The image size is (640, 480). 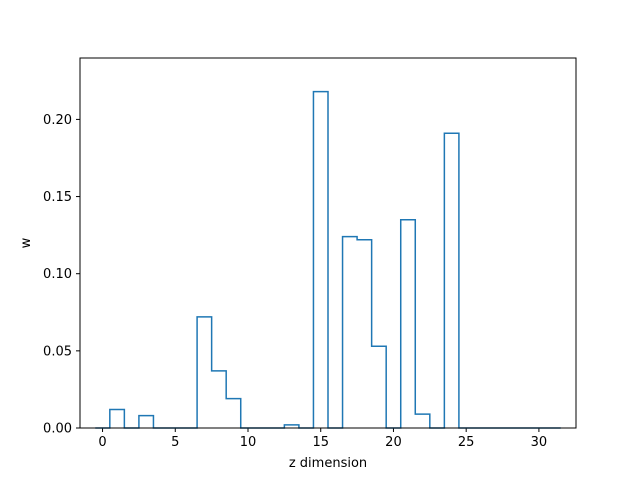 What do you see at coordinates (57, 274) in the screenshot?
I see `y-tick-label: 0.10` at bounding box center [57, 274].